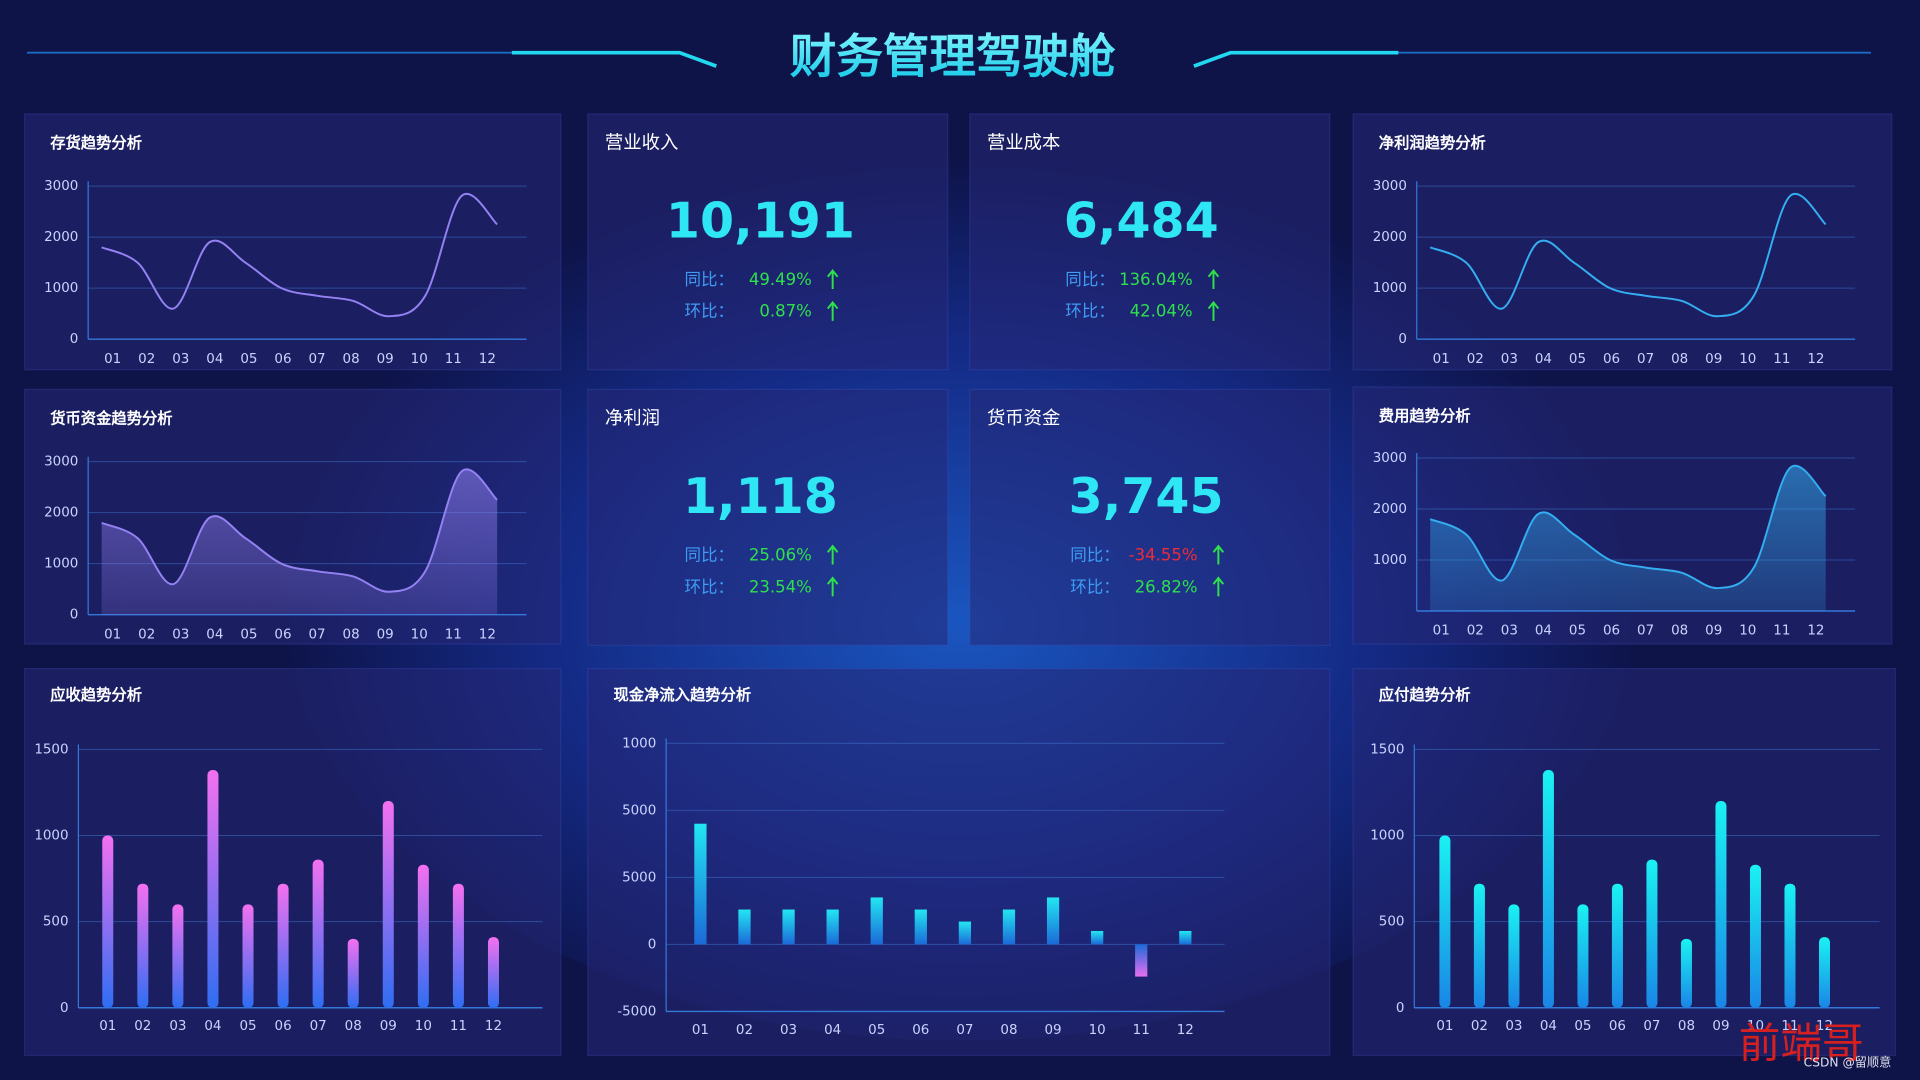 Image resolution: width=1920 pixels, height=1080 pixels. Describe the element at coordinates (780, 586) in the screenshot. I see `kpi-row-value: 23.54%` at that location.